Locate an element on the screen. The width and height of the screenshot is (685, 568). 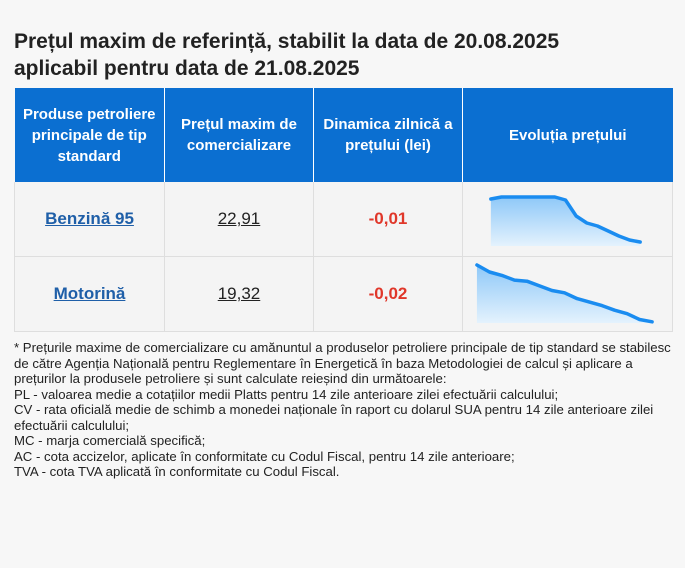
change-value: -0,01 is located at coordinates (388, 218).